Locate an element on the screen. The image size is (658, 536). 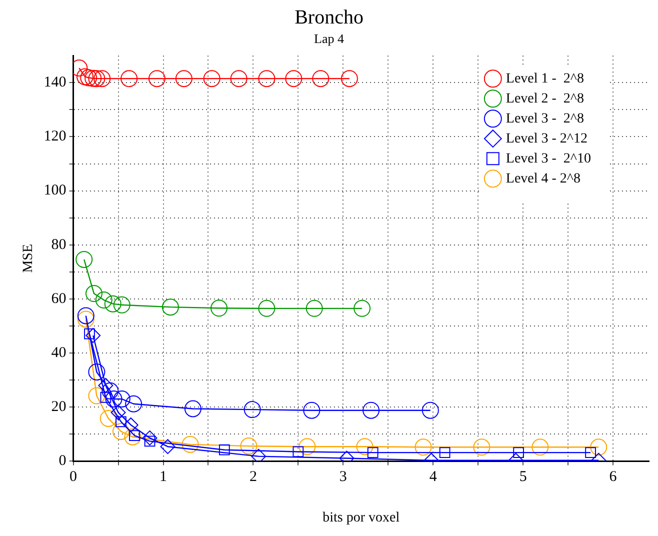
y-tick-label: 0 is located at coordinates (62, 461).